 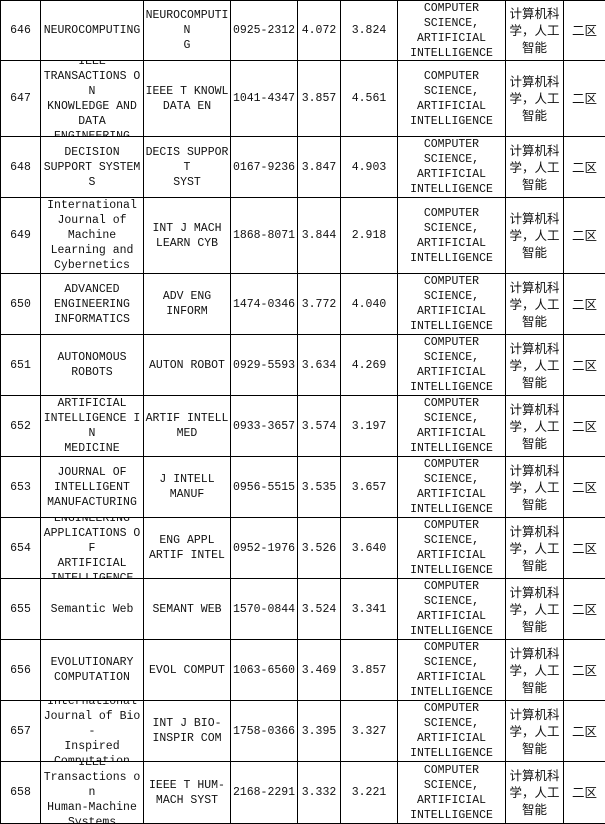 I want to click on cell-row-number: 650, so click(x=21, y=304).